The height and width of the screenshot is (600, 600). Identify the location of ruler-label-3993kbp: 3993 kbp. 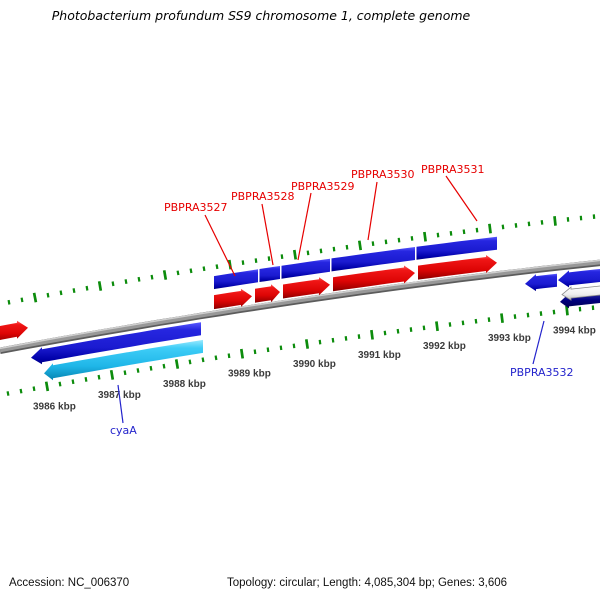
(509, 338).